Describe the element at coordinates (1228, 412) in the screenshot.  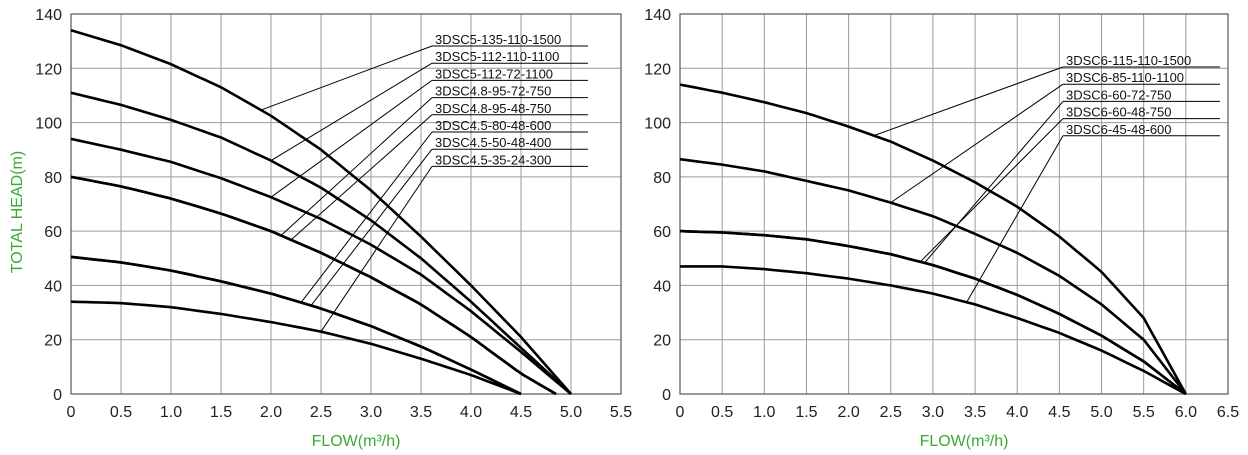
I see `x-tick-label: 6.5` at that location.